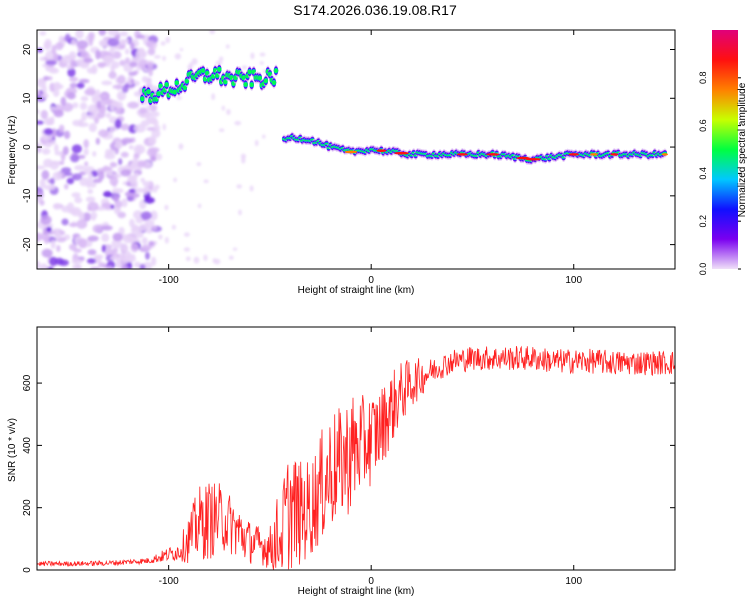 The height and width of the screenshot is (600, 750). What do you see at coordinates (27, 445) in the screenshot?
I see `snr-y-tick-label: 400` at bounding box center [27, 445].